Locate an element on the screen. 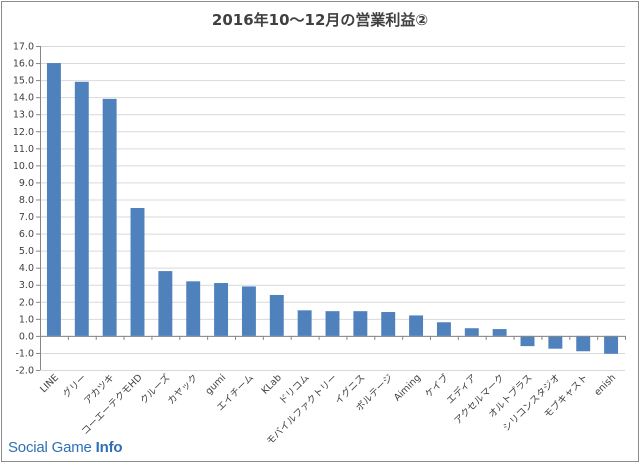 This screenshot has height=463, width=640. y-tick-label: 8.0 is located at coordinates (26, 200).